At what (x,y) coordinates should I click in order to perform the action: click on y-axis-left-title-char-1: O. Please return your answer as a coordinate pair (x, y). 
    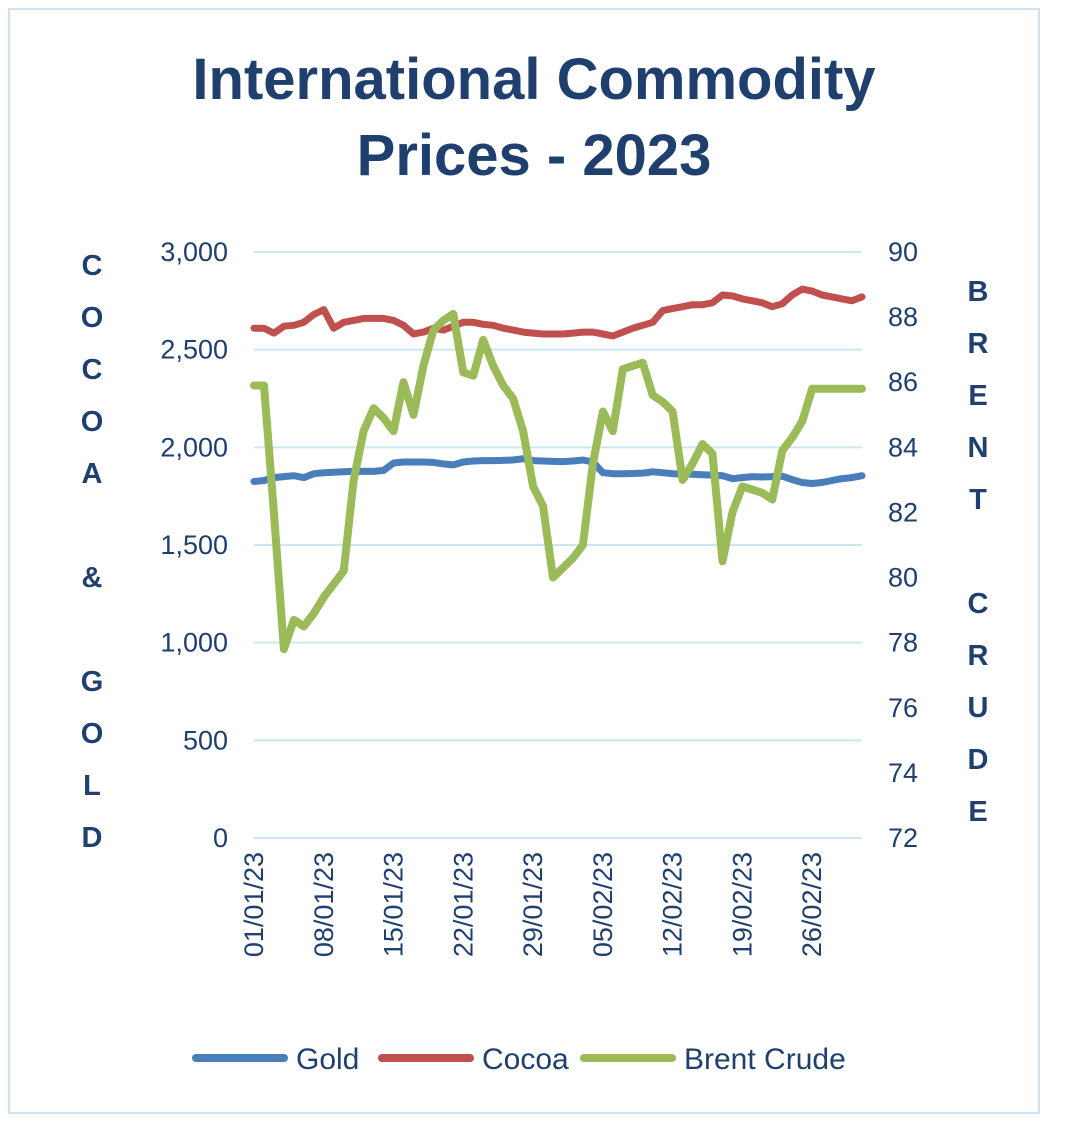
    Looking at the image, I should click on (92, 318).